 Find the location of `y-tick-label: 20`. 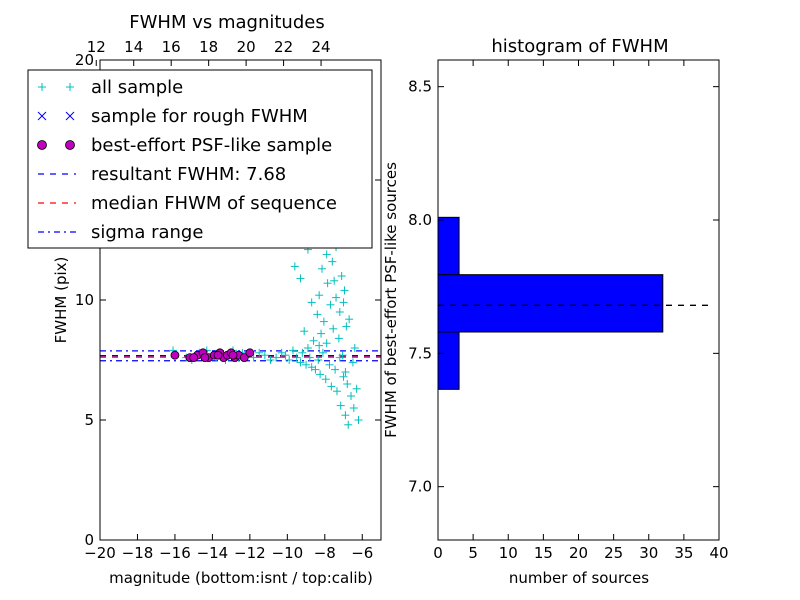

y-tick-label: 20 is located at coordinates (84, 60).